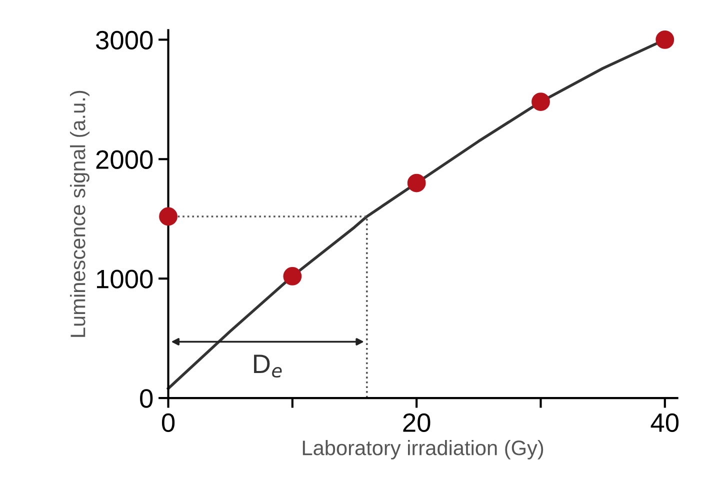 This screenshot has height=486, width=707. What do you see at coordinates (124, 40) in the screenshot?
I see `y-tick-label: 3000` at bounding box center [124, 40].